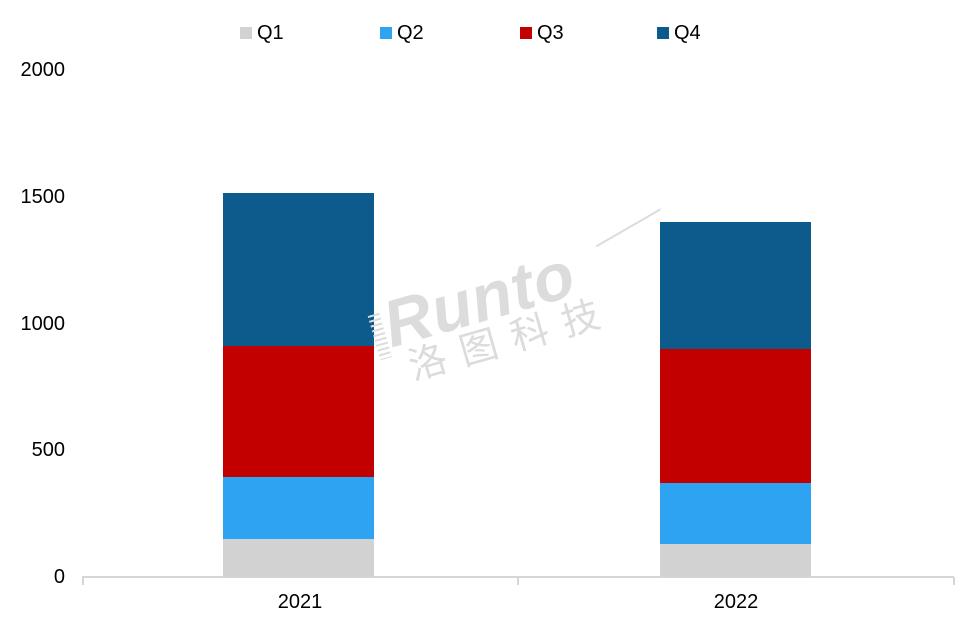 The image size is (974, 626). Describe the element at coordinates (526, 33) in the screenshot. I see `q3-swatch-icon` at that location.